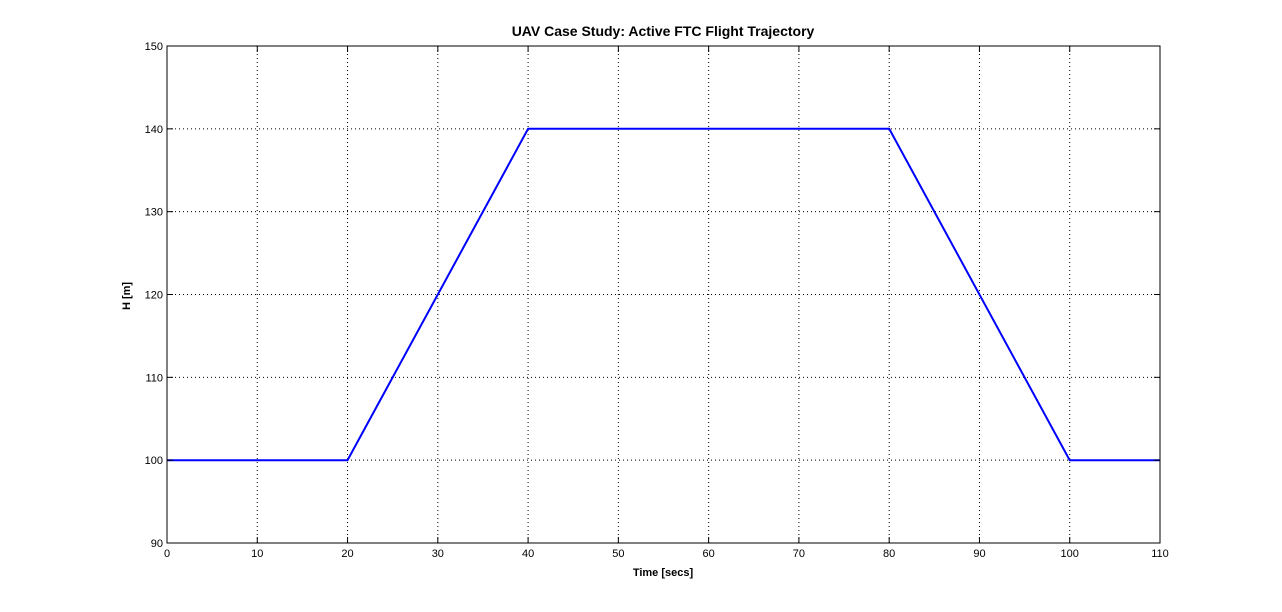 The height and width of the screenshot is (612, 1282). What do you see at coordinates (979, 554) in the screenshot?
I see `x-tick-label: 90` at bounding box center [979, 554].